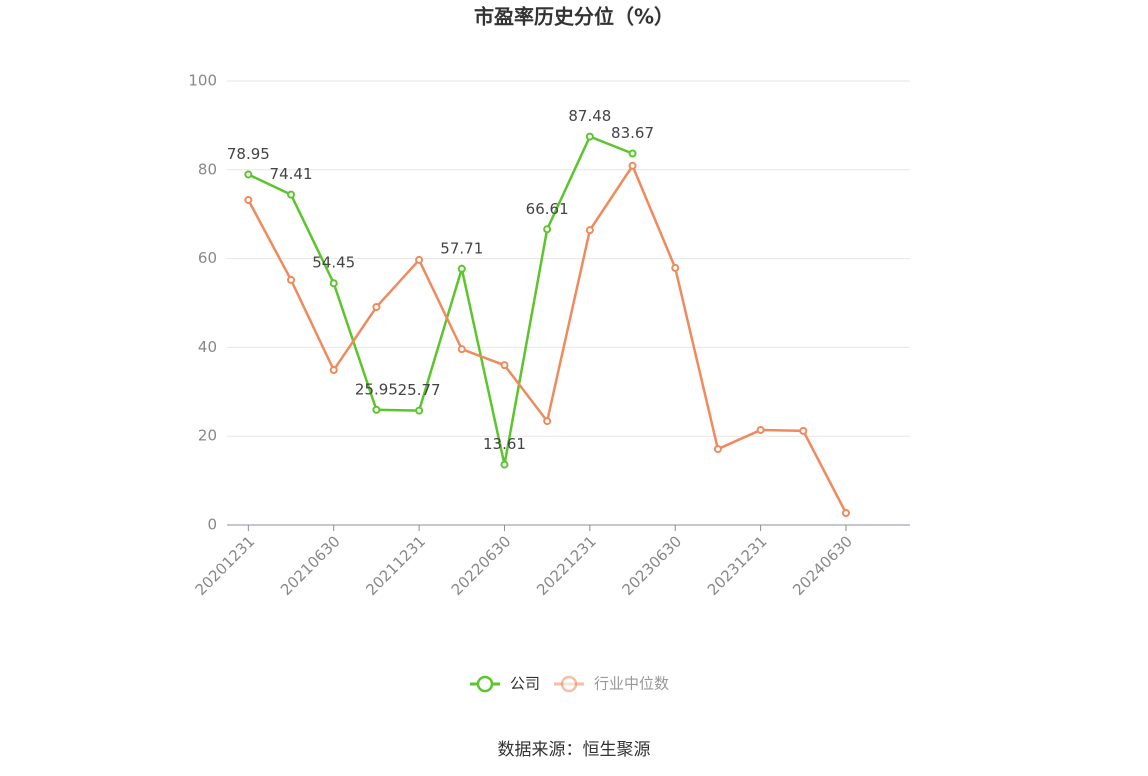  I want to click on chart-title: 市盈率历史分位（%）, so click(574, 17).